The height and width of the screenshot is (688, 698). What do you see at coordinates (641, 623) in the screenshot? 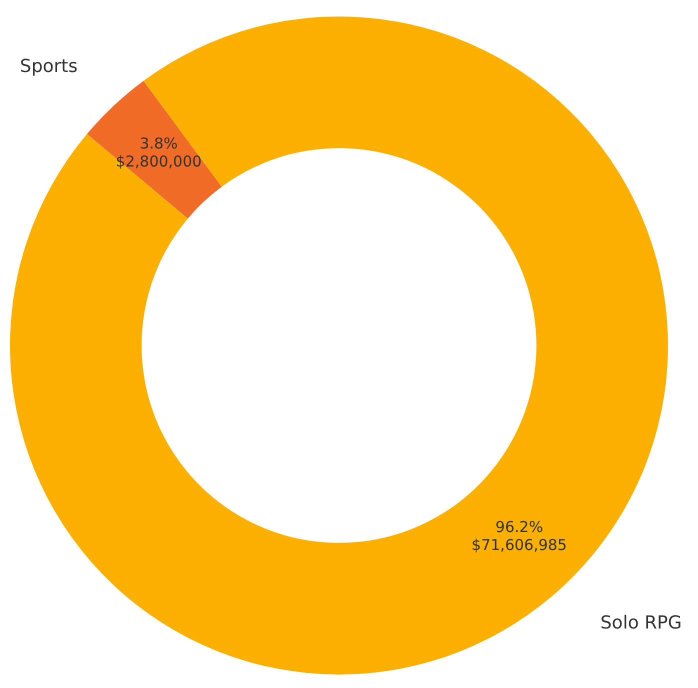
I see `slice-label: Solo RPG` at bounding box center [641, 623].